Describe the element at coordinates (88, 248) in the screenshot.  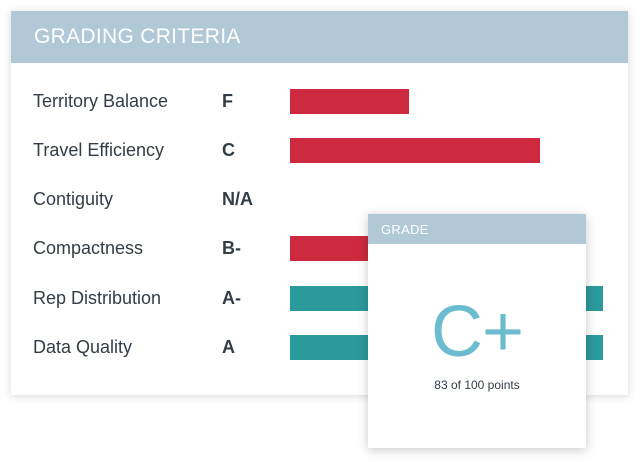
I see `criteria-label: Compactness` at that location.